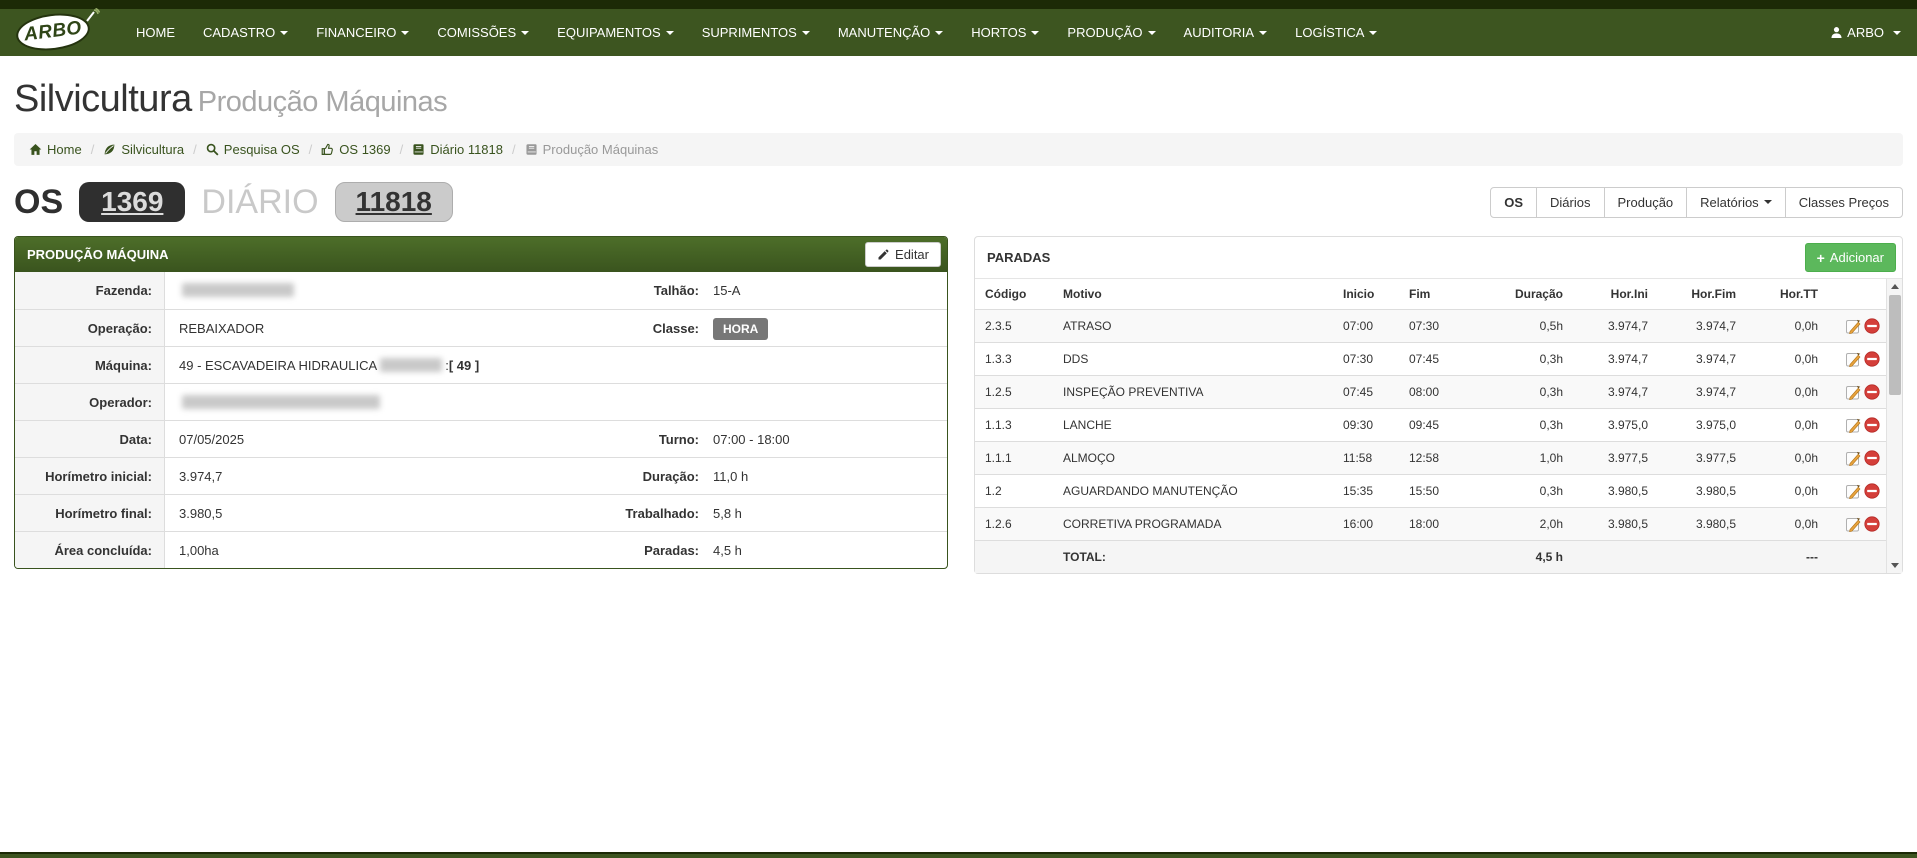 The image size is (1917, 858). I want to click on paradas-panel-header: PARADAS + Adicionar, so click(1438, 258).